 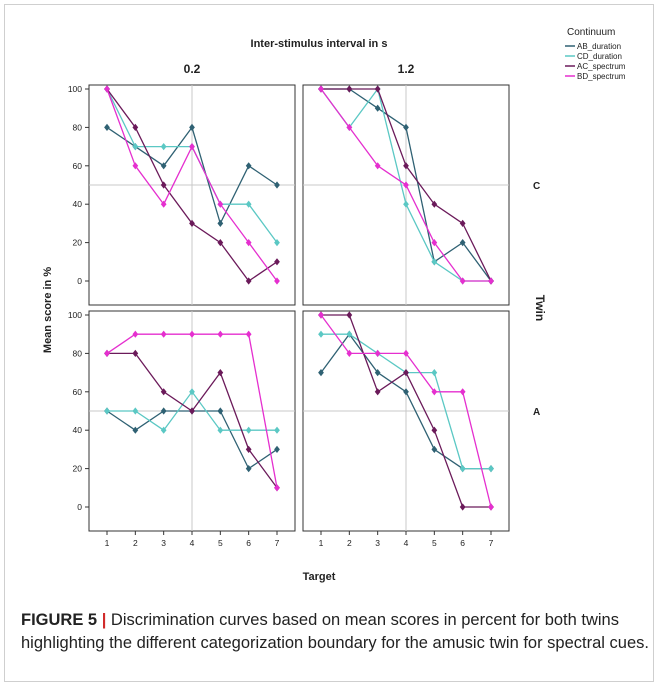 I want to click on legend-entry: AB_duration, so click(x=599, y=46).